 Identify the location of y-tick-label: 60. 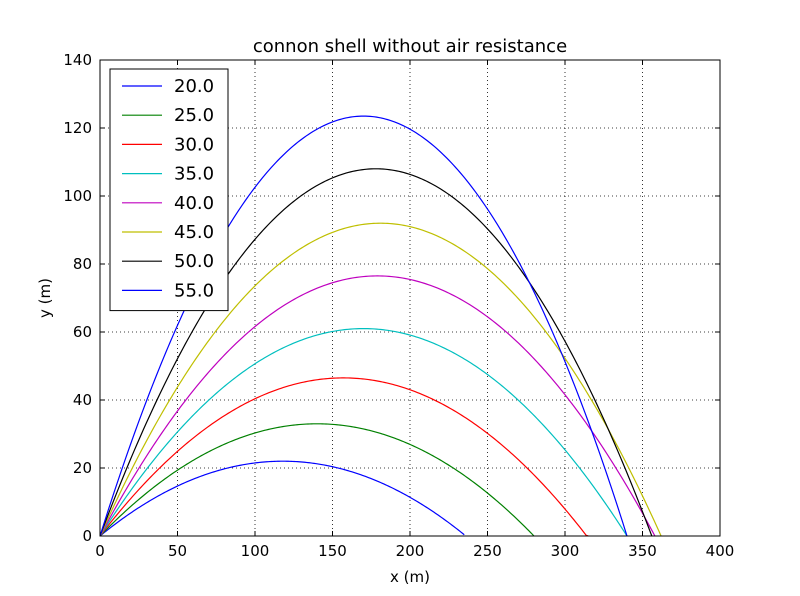
(82, 332).